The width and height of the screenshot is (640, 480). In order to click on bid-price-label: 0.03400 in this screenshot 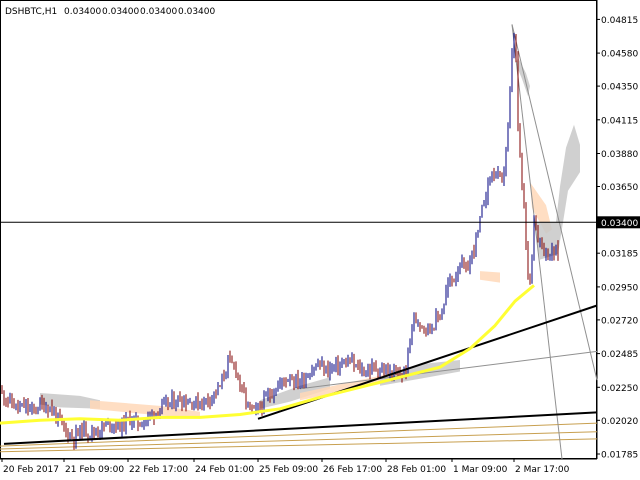, I will do `click(619, 224)`.